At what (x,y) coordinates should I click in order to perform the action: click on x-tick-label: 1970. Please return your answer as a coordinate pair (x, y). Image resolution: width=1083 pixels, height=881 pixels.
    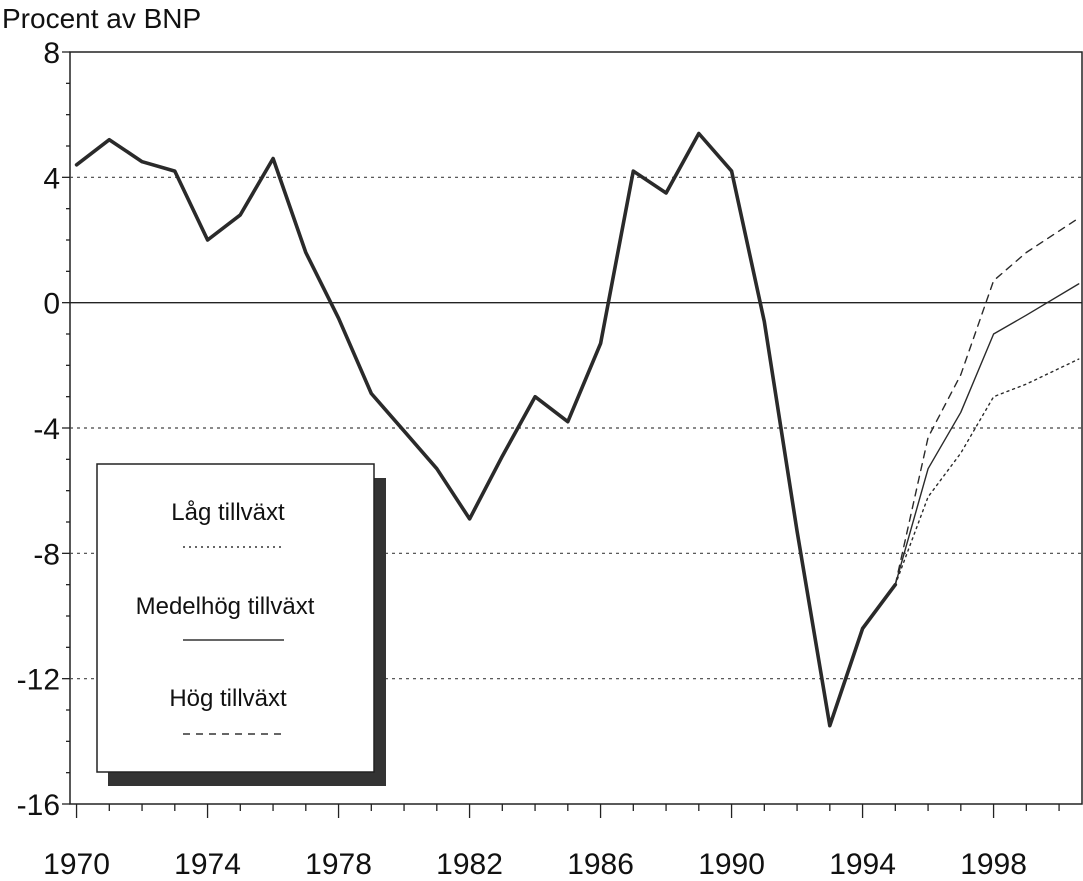
    Looking at the image, I should click on (76, 864).